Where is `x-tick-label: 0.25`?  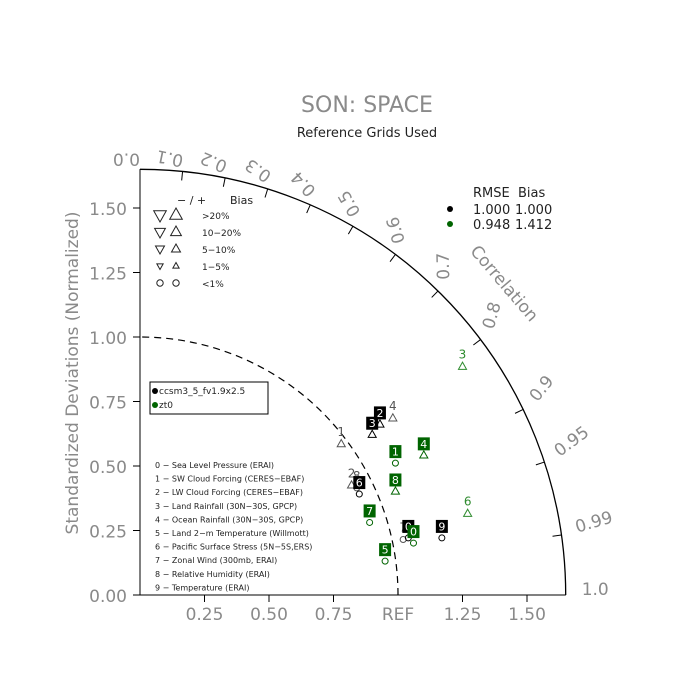
x-tick-label: 0.25 is located at coordinates (205, 615).